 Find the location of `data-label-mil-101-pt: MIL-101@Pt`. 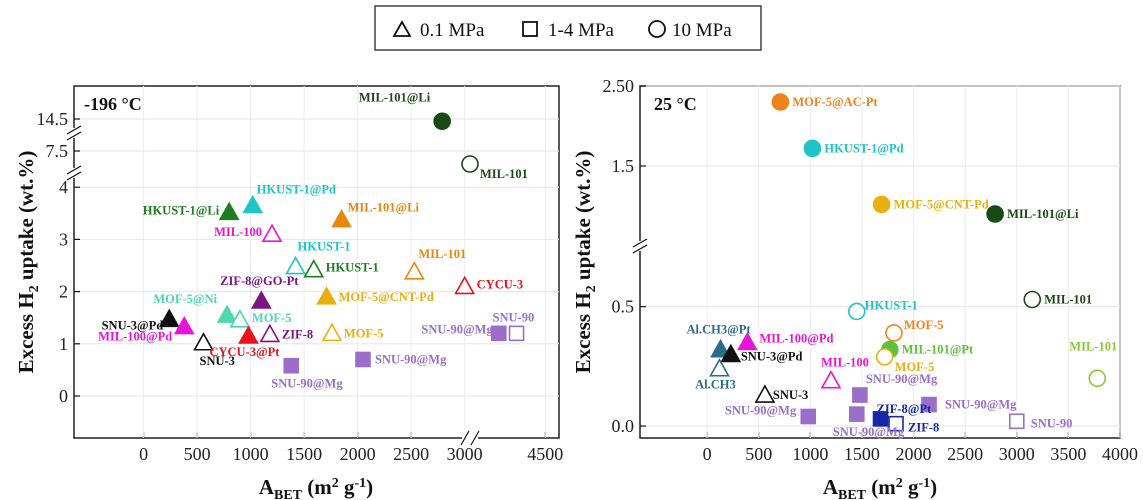

data-label-mil-101-pt: MIL-101@Pt is located at coordinates (938, 350).